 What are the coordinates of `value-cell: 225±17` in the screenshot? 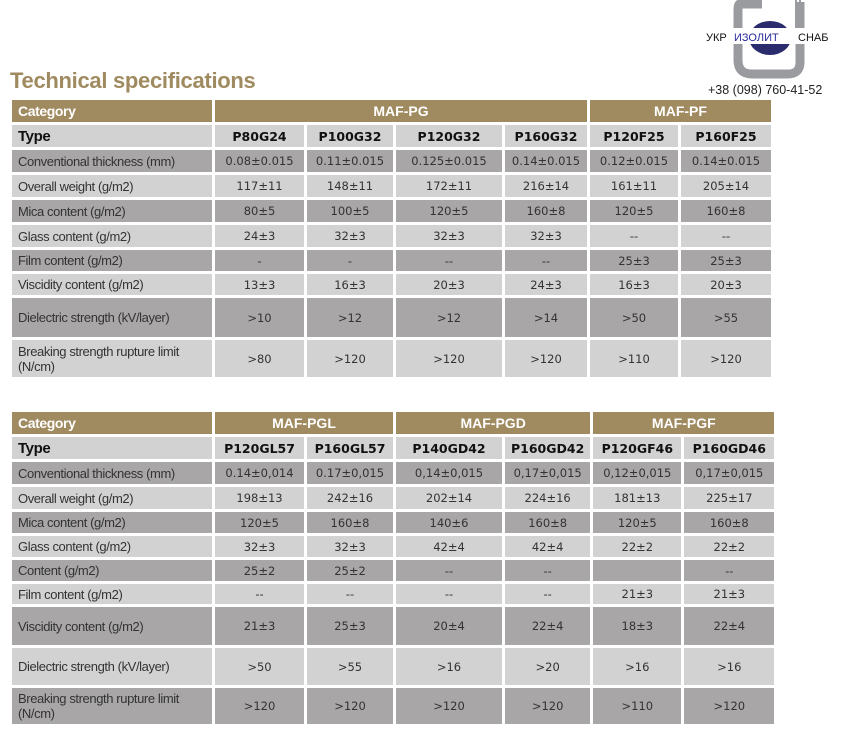 It's located at (729, 498).